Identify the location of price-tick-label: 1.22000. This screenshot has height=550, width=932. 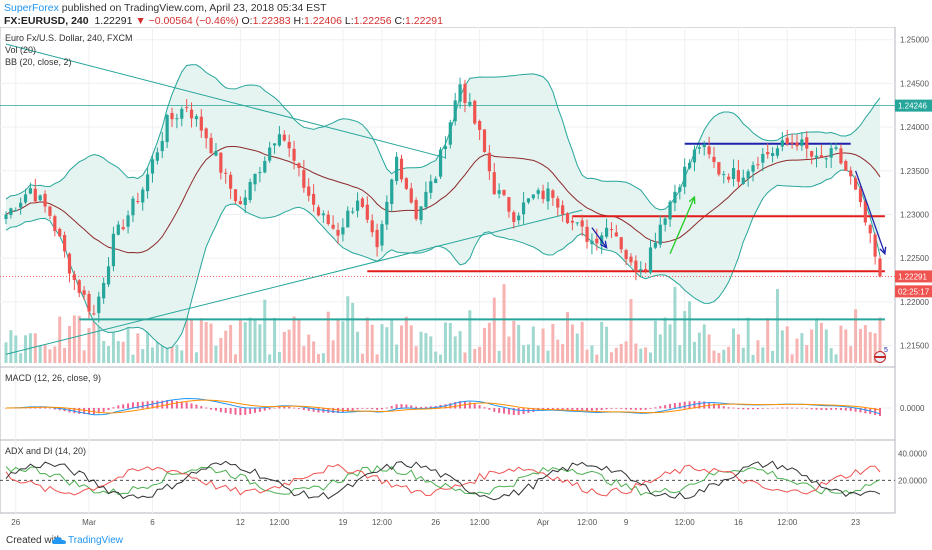
(914, 302).